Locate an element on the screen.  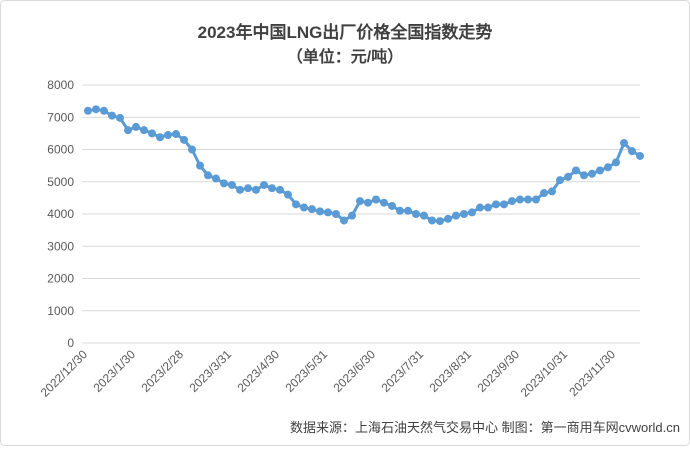
y-tick-label: 3000 is located at coordinates (60, 246).